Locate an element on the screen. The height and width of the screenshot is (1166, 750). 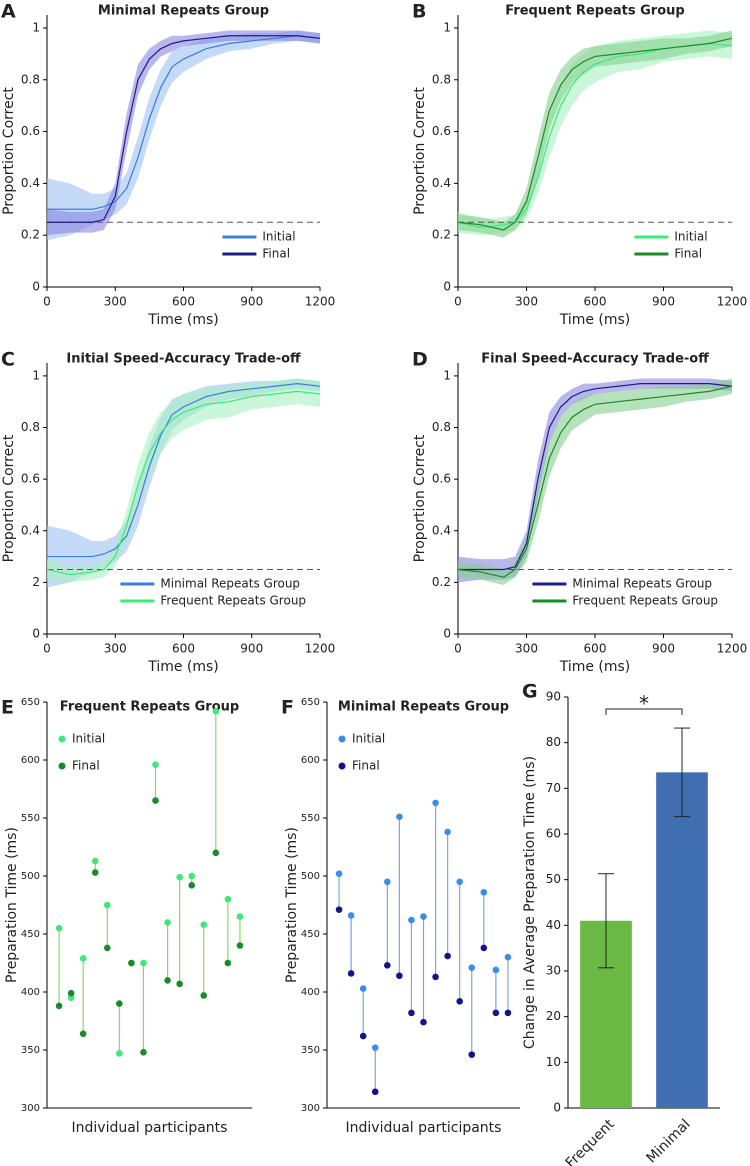
y-tick-label: 20 is located at coordinates (553, 1016).